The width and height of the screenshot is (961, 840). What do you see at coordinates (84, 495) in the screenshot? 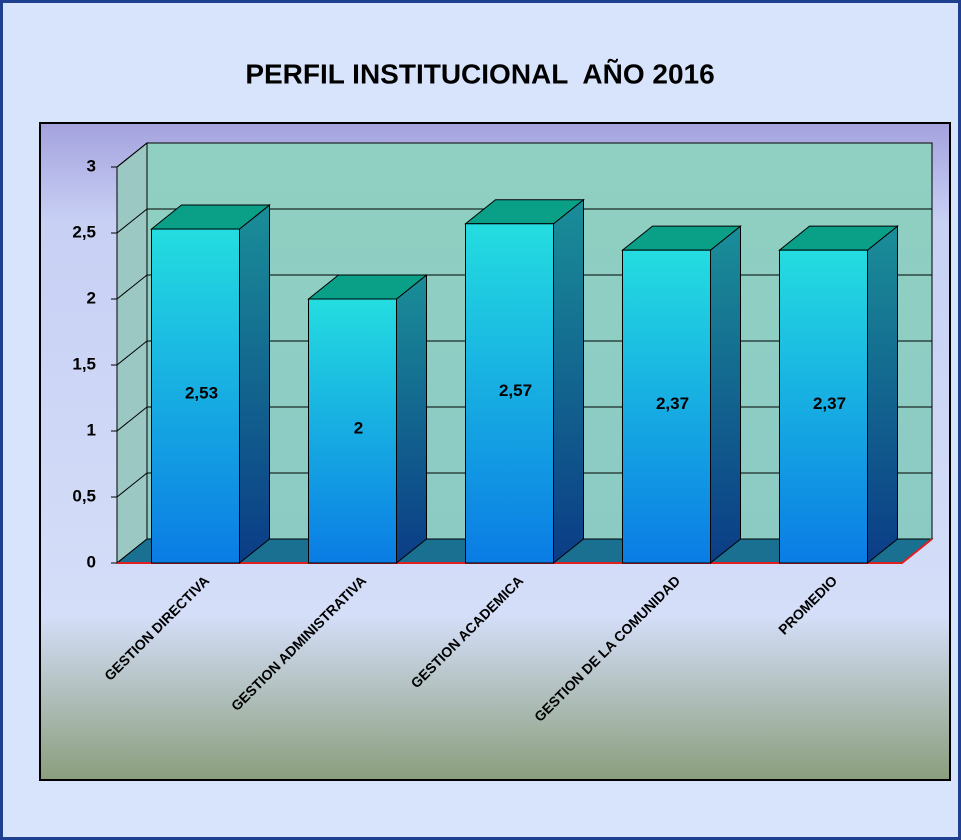
I see `y-tick-label: 0,5` at bounding box center [84, 495].